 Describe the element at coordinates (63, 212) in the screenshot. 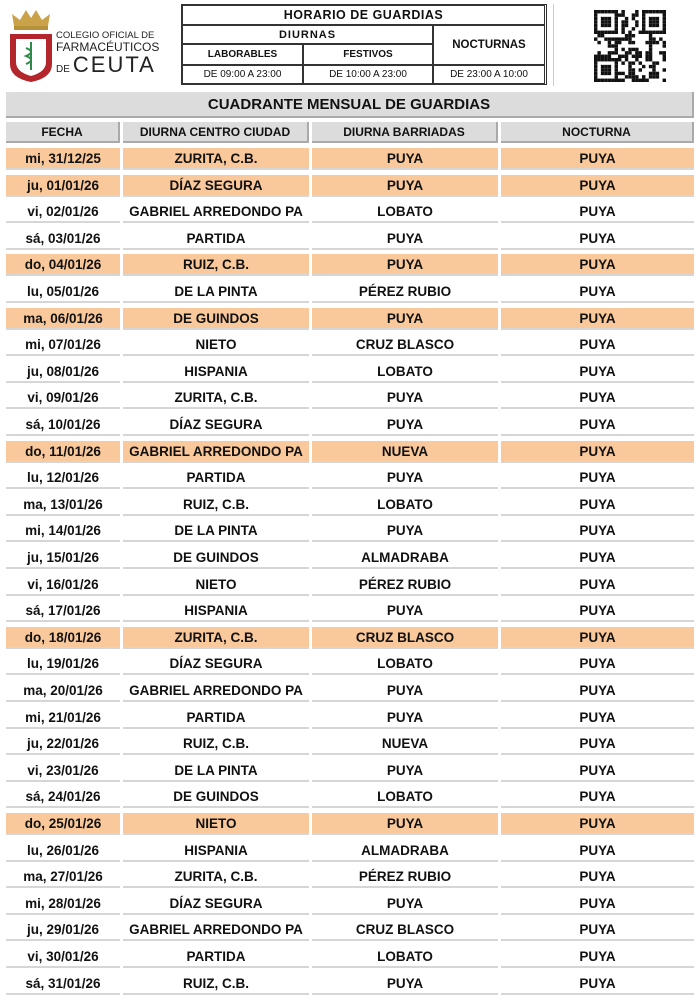

I see `cell-fecha: vi, 02/01/26` at that location.